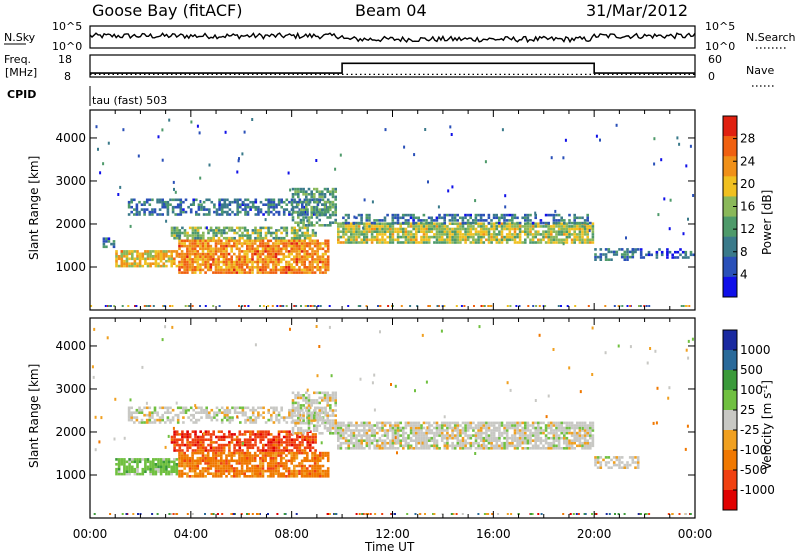 The image size is (800, 554). I want to click on power-echo-region, so click(466, 233).